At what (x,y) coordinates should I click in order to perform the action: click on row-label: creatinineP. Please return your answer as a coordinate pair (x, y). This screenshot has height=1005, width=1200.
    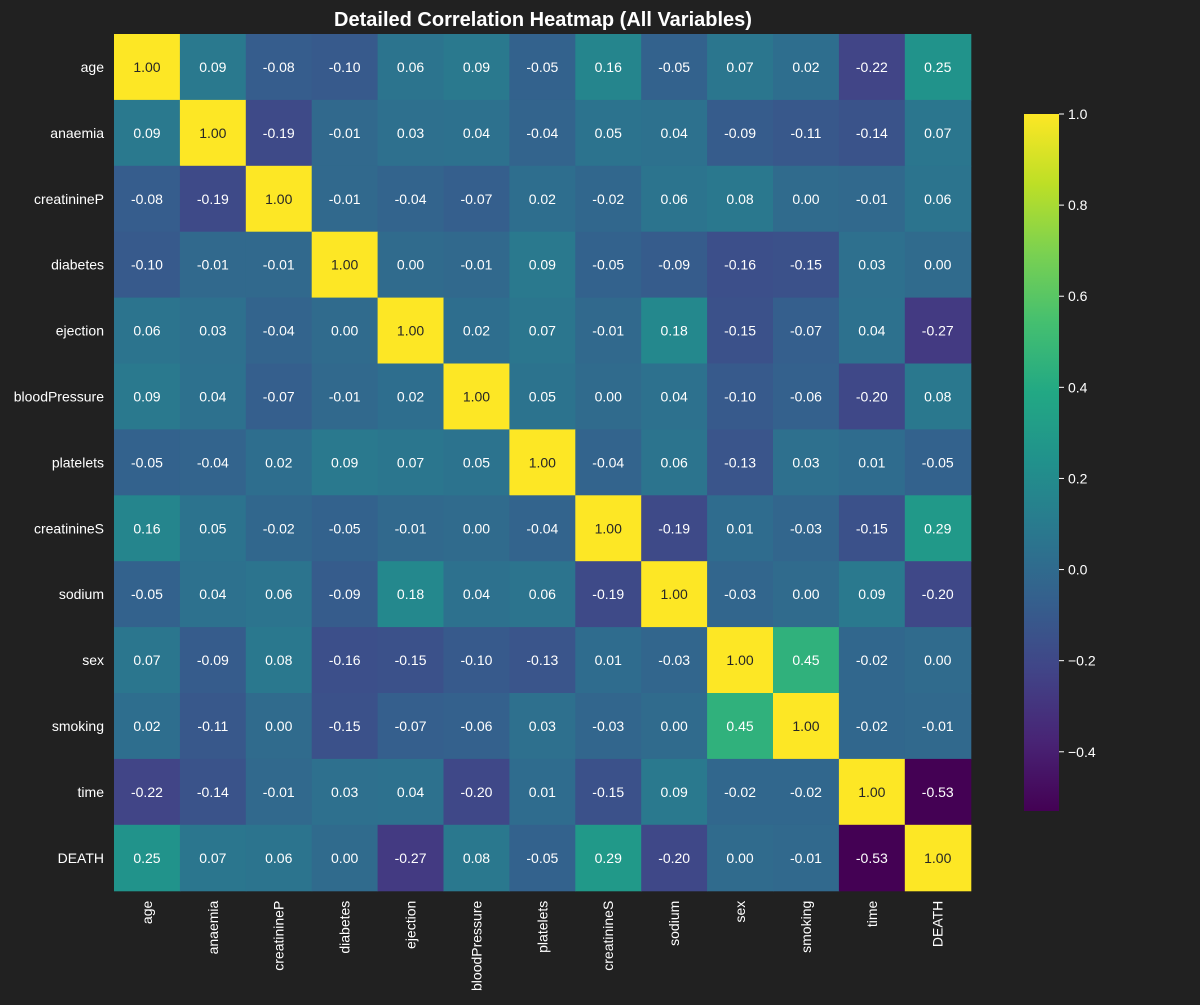
    Looking at the image, I should click on (69, 199).